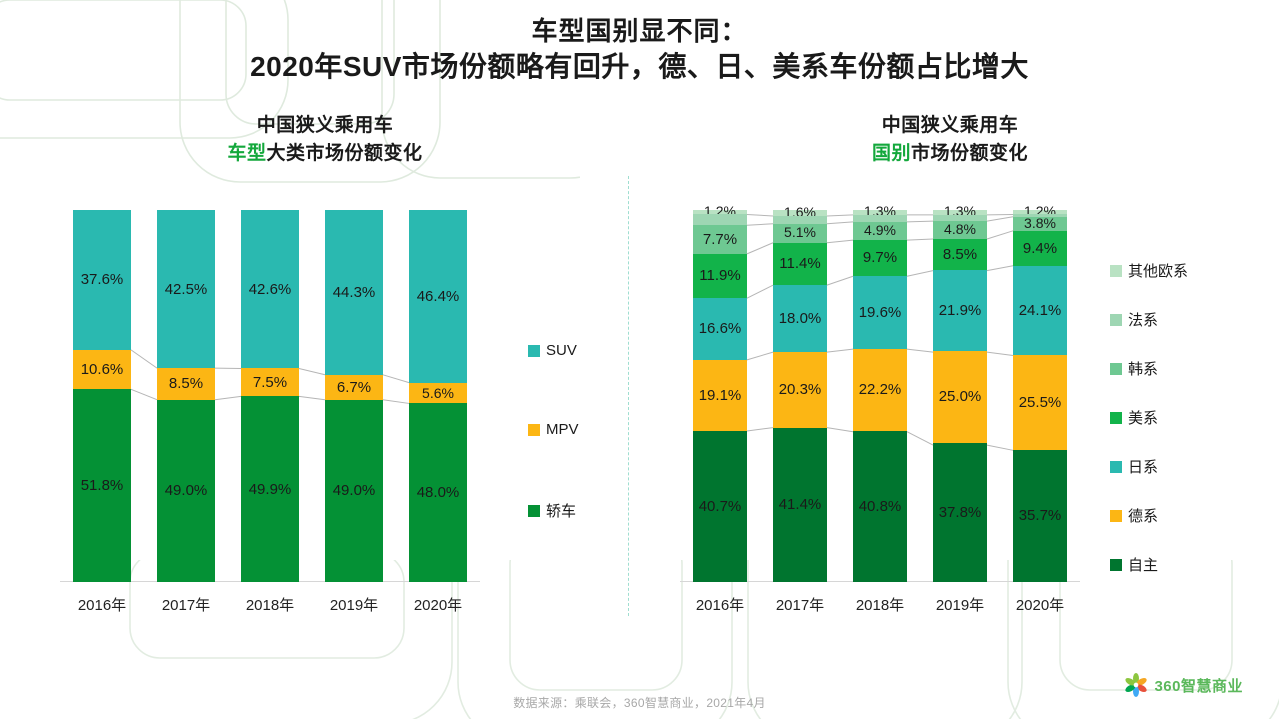 Image resolution: width=1279 pixels, height=719 pixels. I want to click on bar-segment-label: 42.5%, so click(186, 289).